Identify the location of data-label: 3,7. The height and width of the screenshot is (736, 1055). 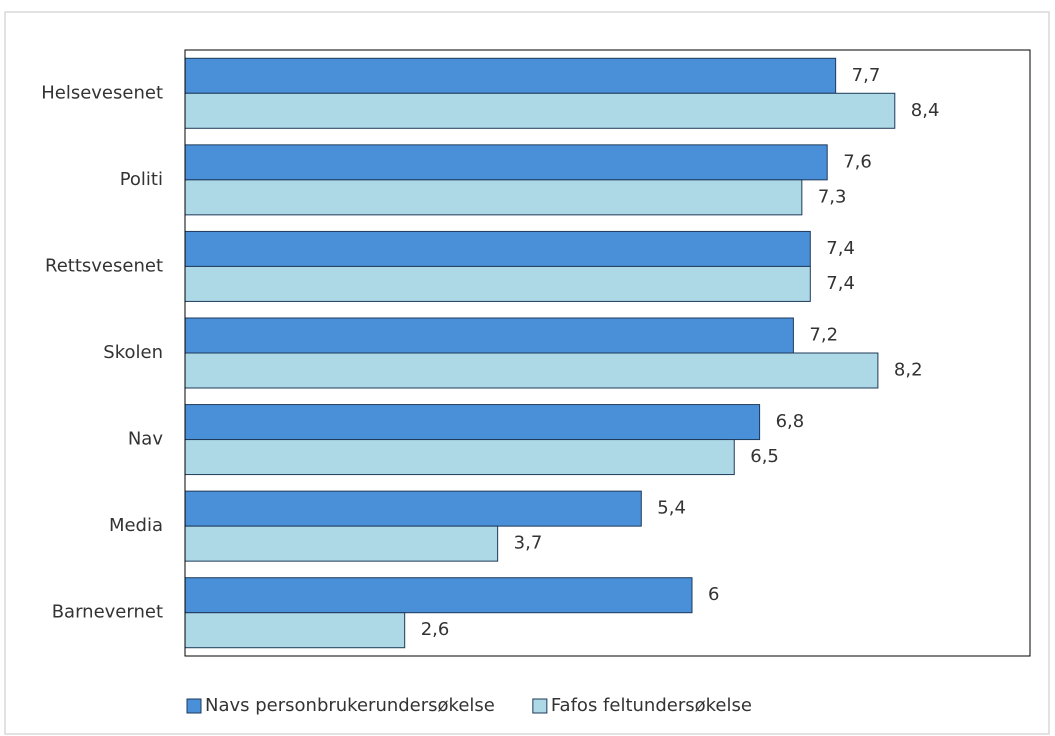
(528, 543).